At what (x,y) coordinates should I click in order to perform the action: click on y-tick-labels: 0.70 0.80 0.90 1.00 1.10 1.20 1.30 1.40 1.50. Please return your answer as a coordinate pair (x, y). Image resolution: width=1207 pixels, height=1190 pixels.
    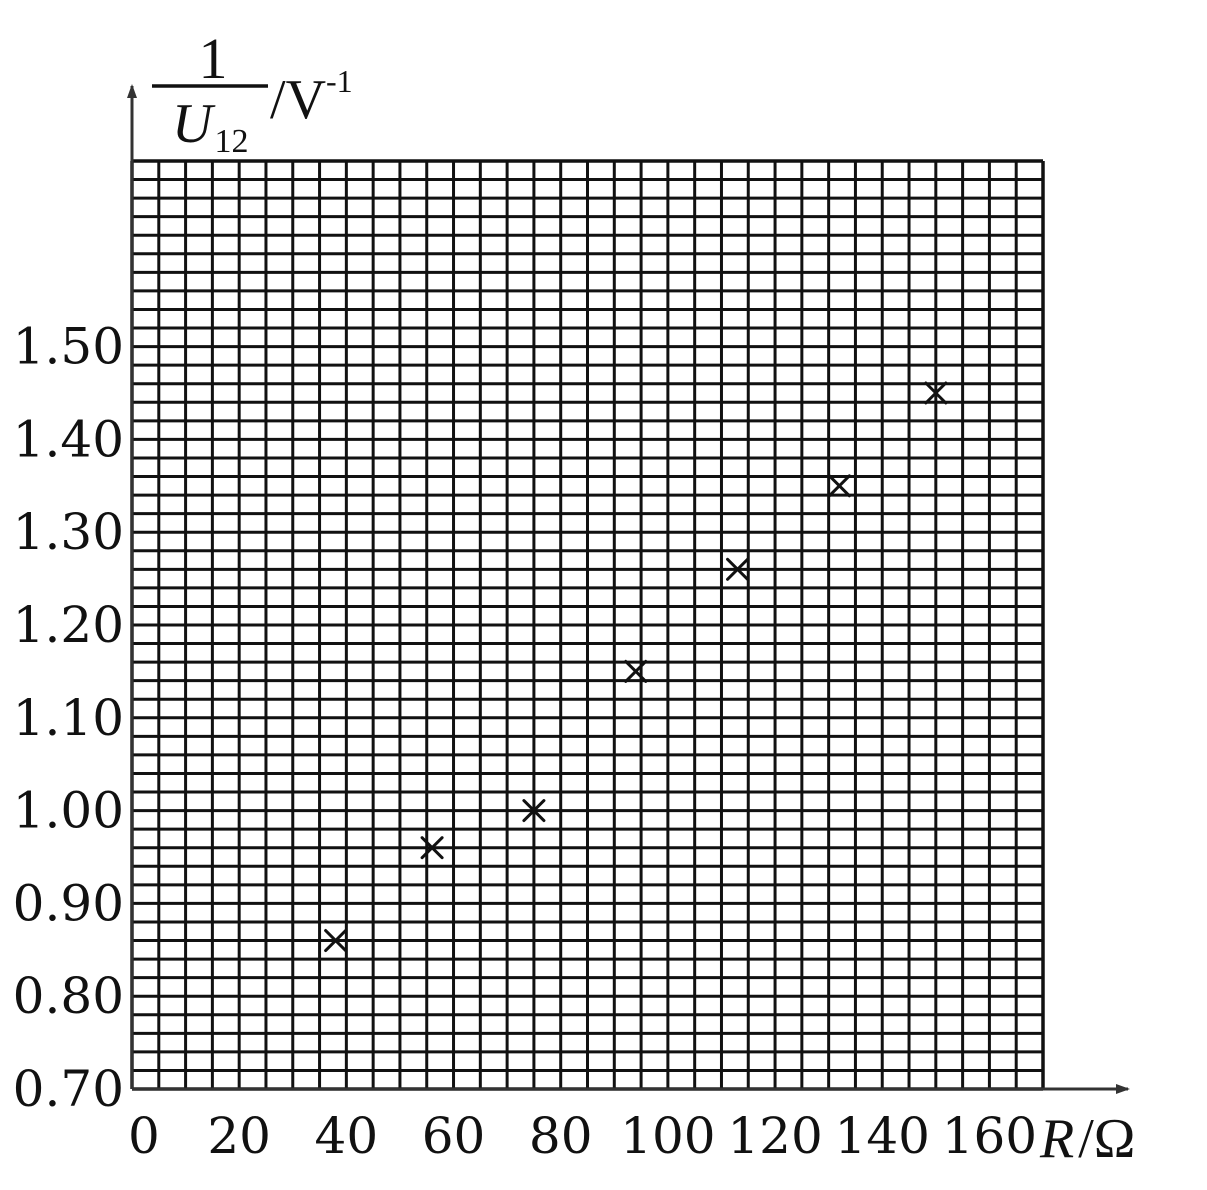
    Looking at the image, I should click on (68, 718).